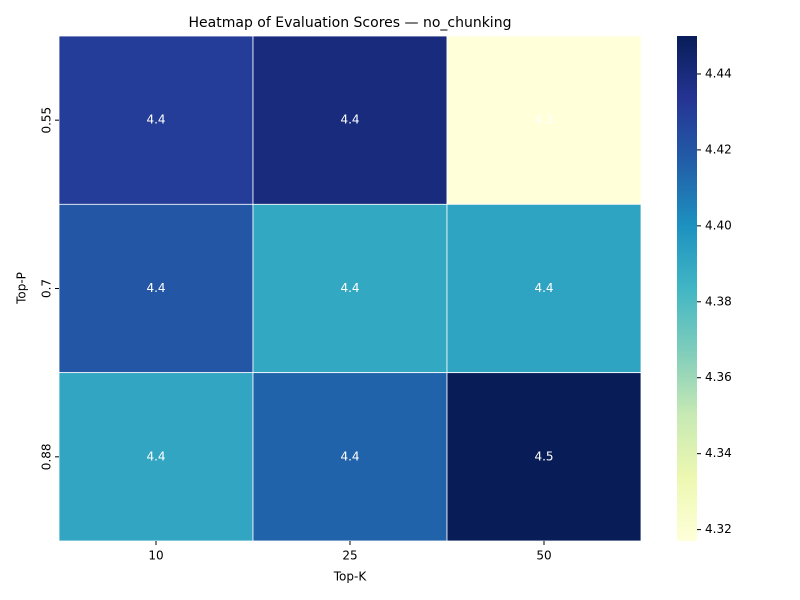 This screenshot has width=800, height=600. Describe the element at coordinates (543, 456) in the screenshot. I see `cell-label: 4.5` at that location.